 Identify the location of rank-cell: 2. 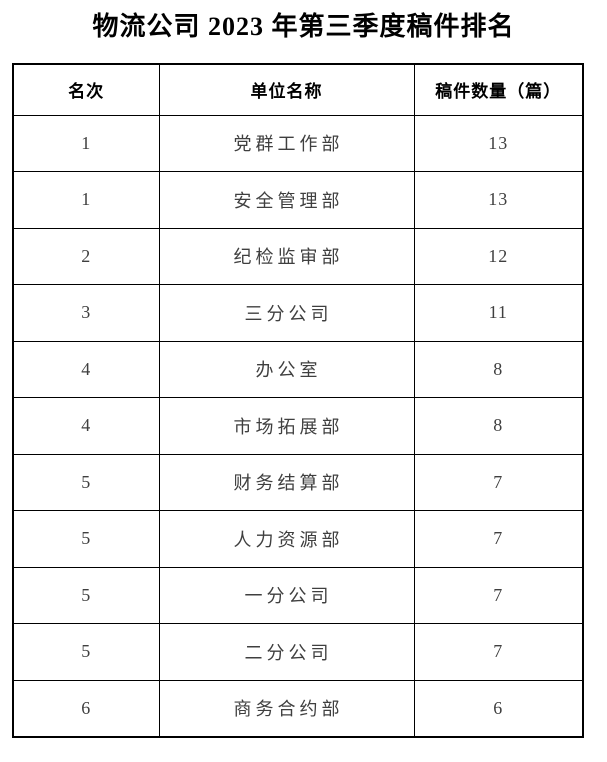
(86, 256).